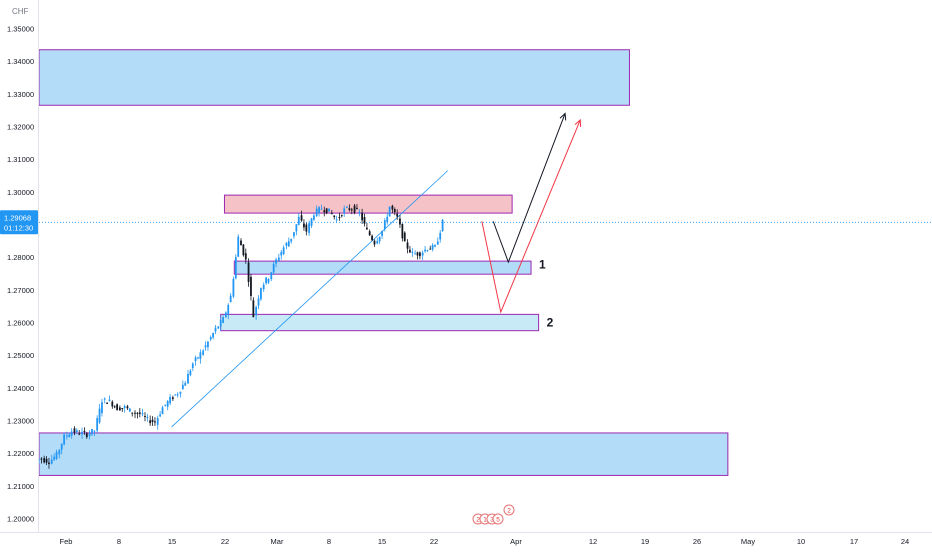  What do you see at coordinates (20, 257) in the screenshot?
I see `y-tick-label: 1.28000` at bounding box center [20, 257].